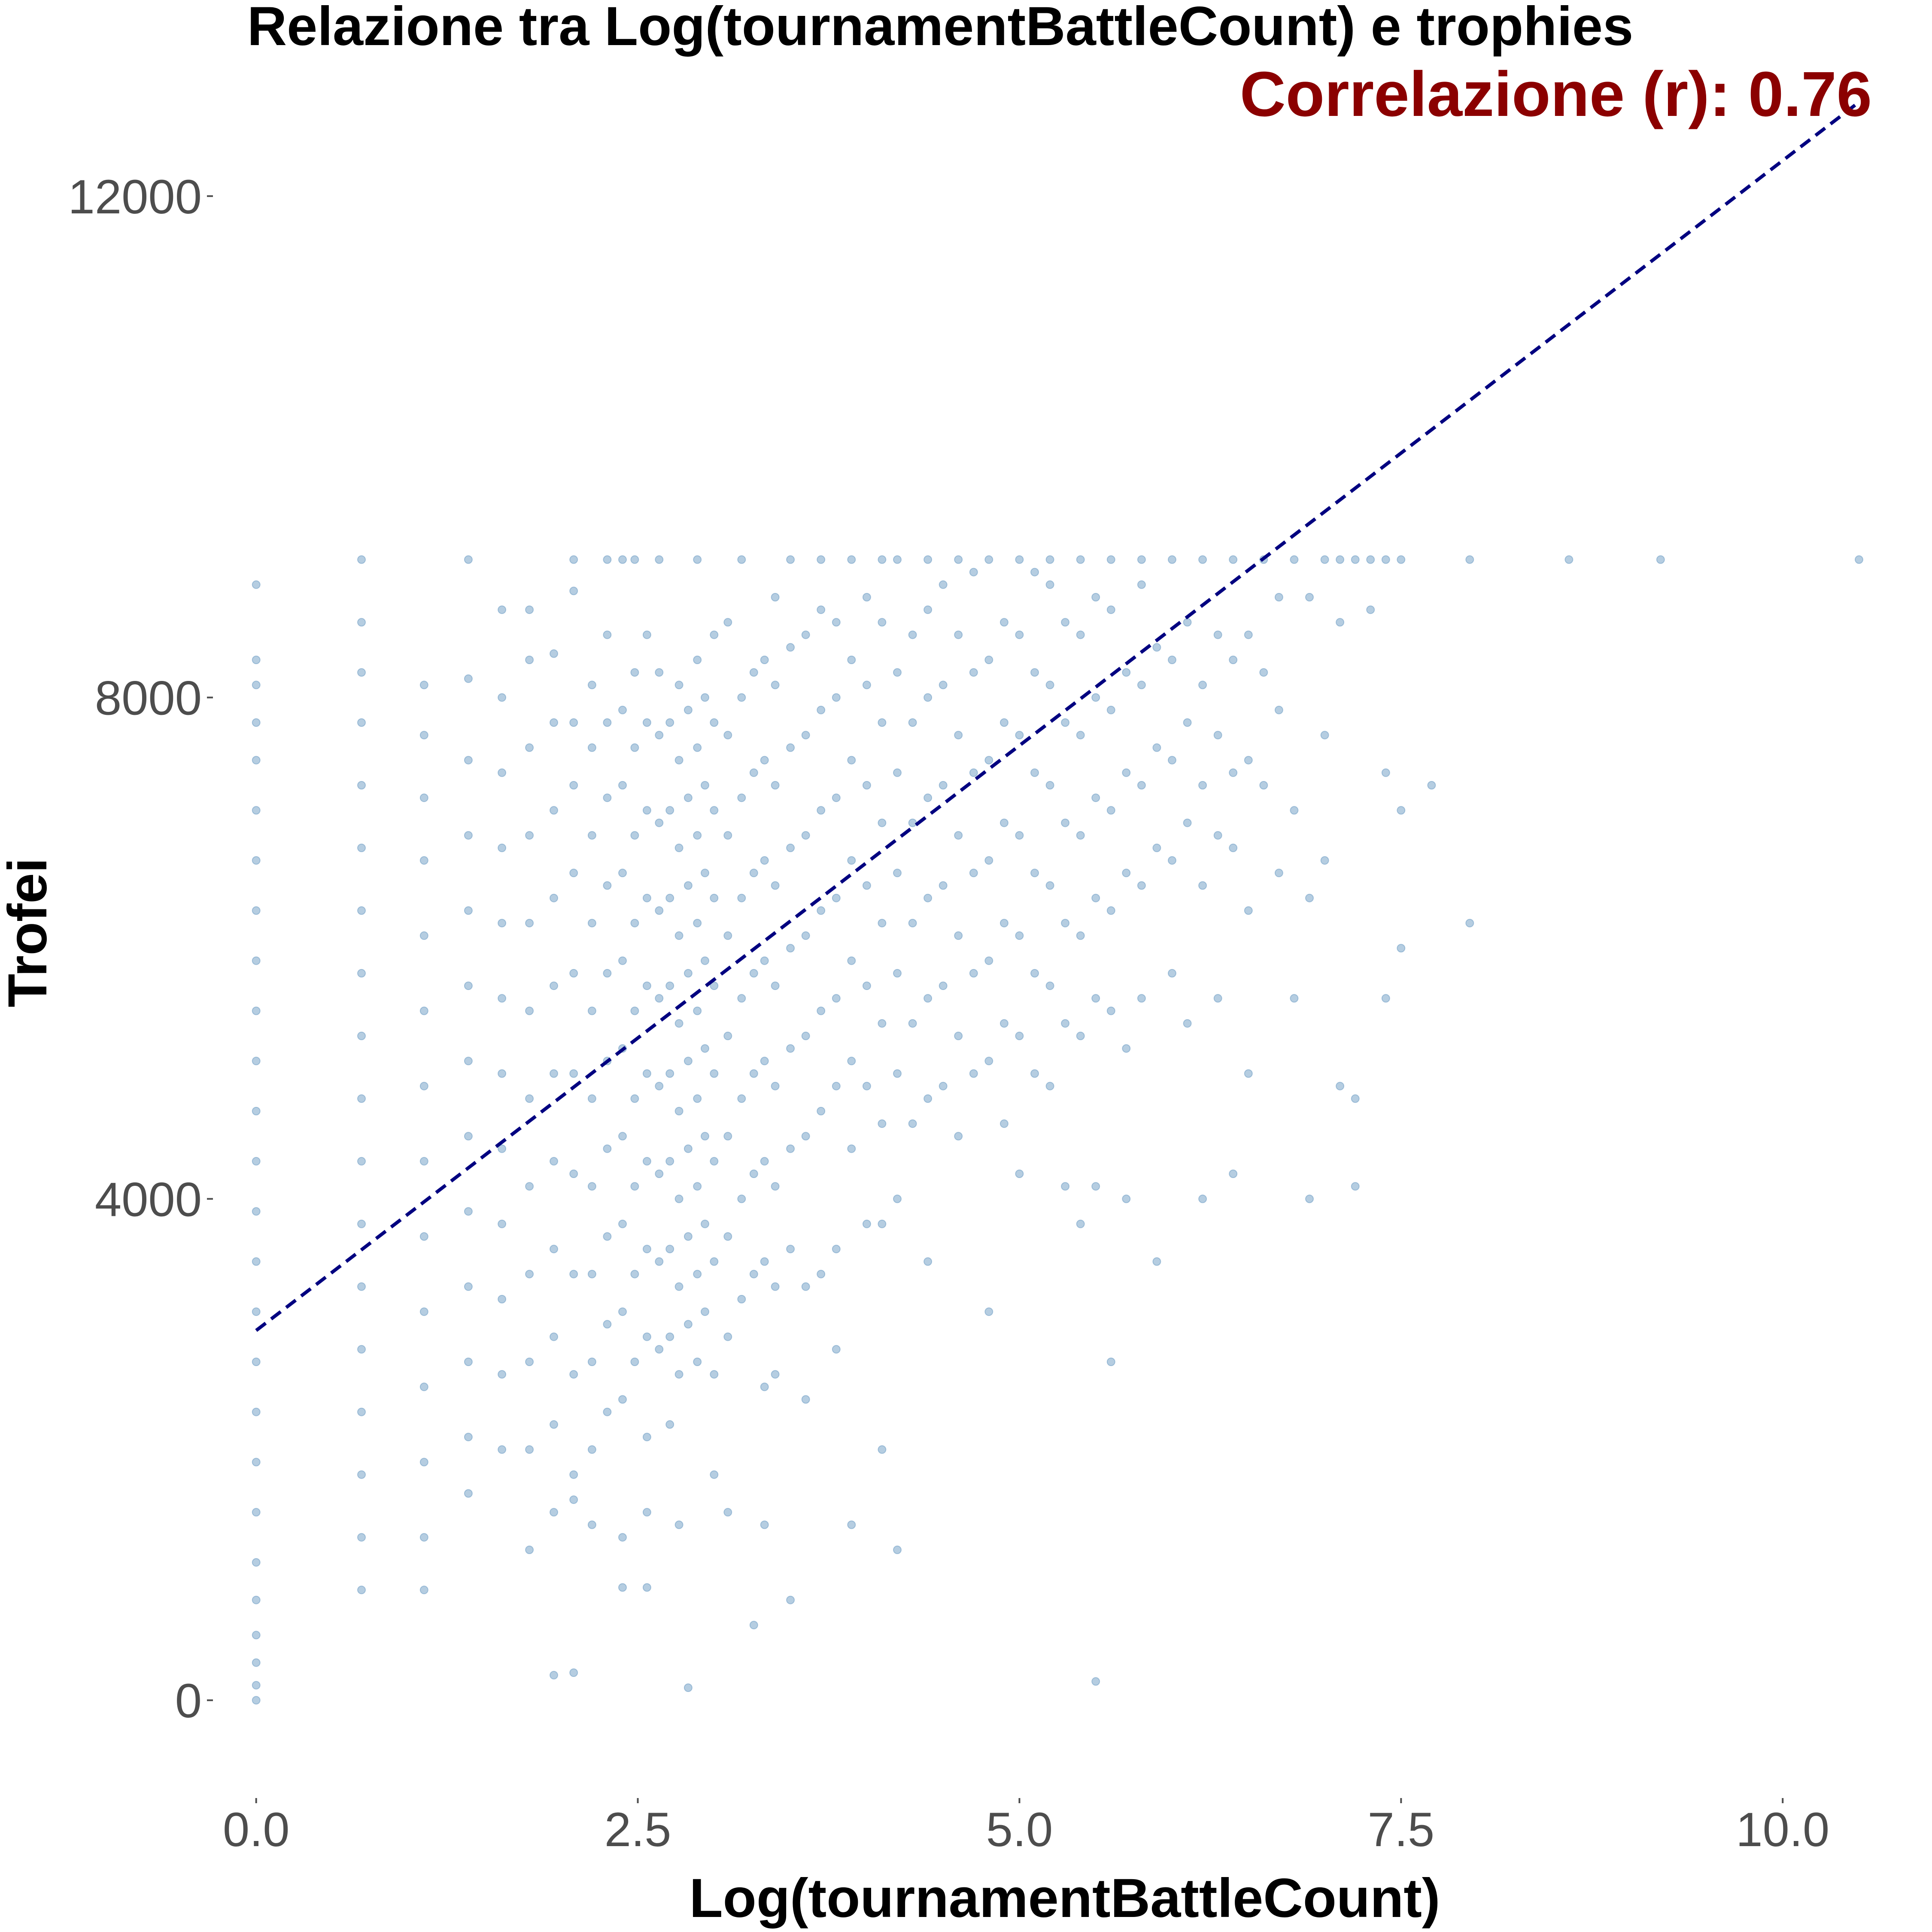  What do you see at coordinates (140, 949) in the screenshot?
I see `y-axis: 0 4000 8000 12000` at bounding box center [140, 949].